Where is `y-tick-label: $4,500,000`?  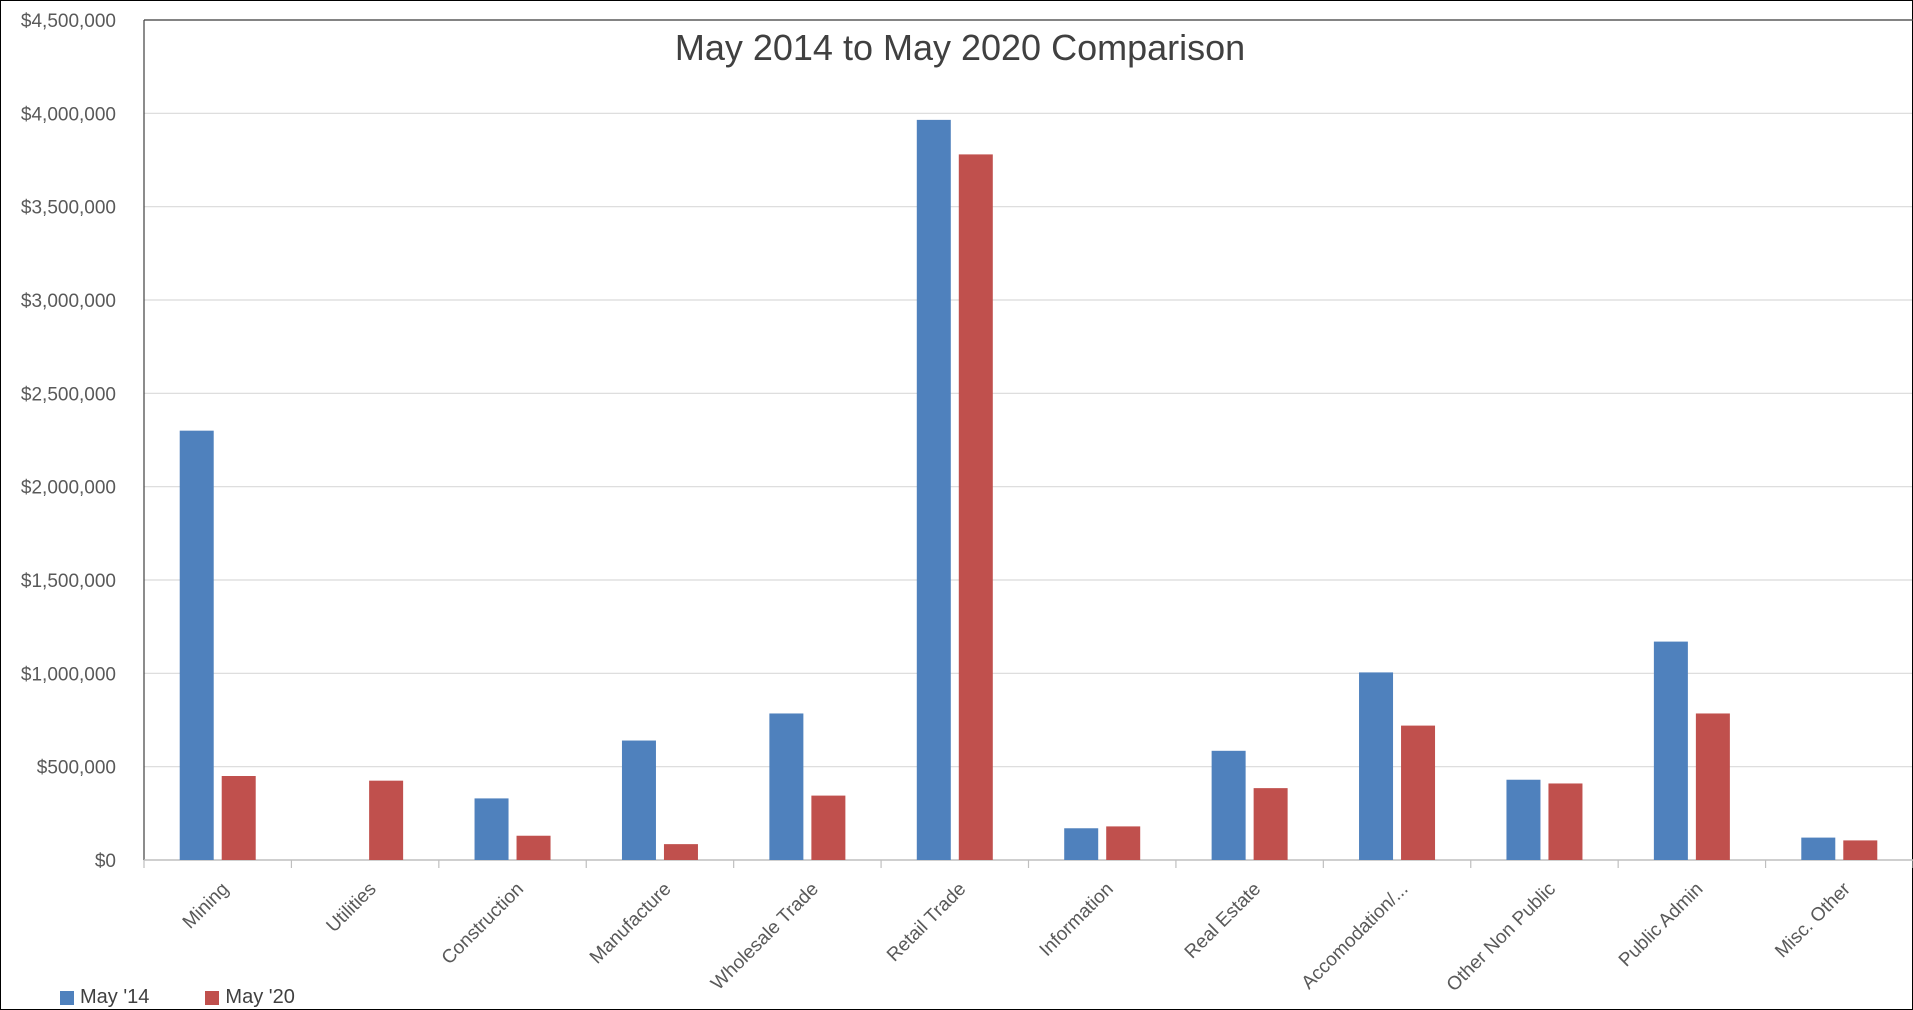
y-tick-label: $4,500,000 is located at coordinates (68, 21).